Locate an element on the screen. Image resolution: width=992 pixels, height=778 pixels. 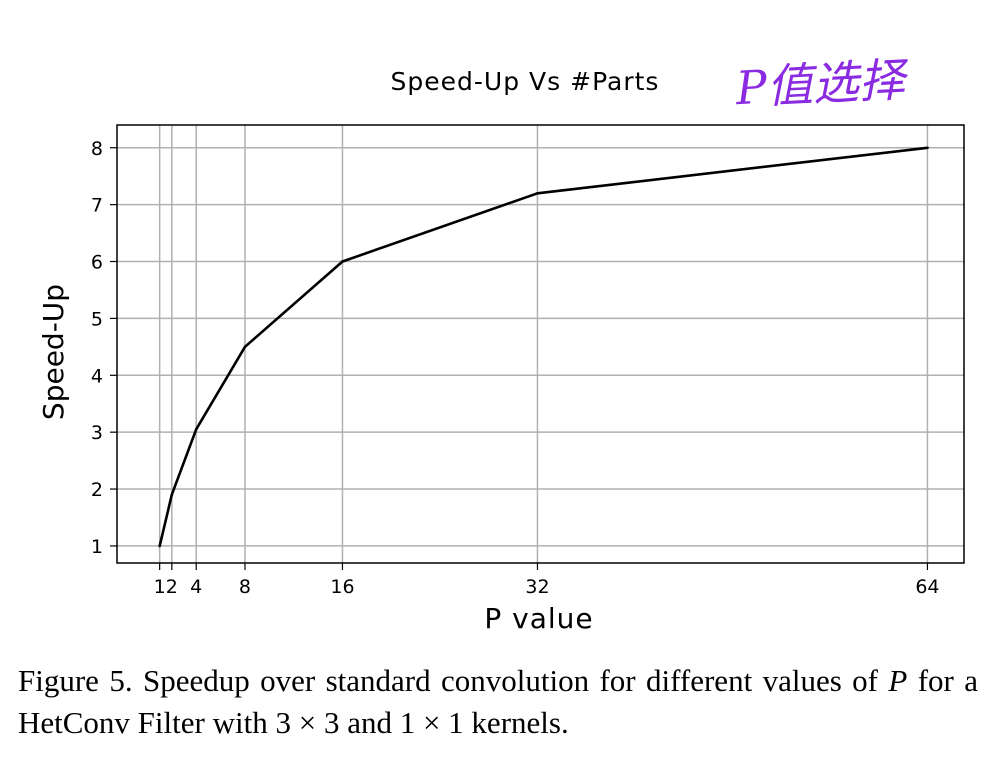
y-axis-label: Speed-Up is located at coordinates (53, 352).